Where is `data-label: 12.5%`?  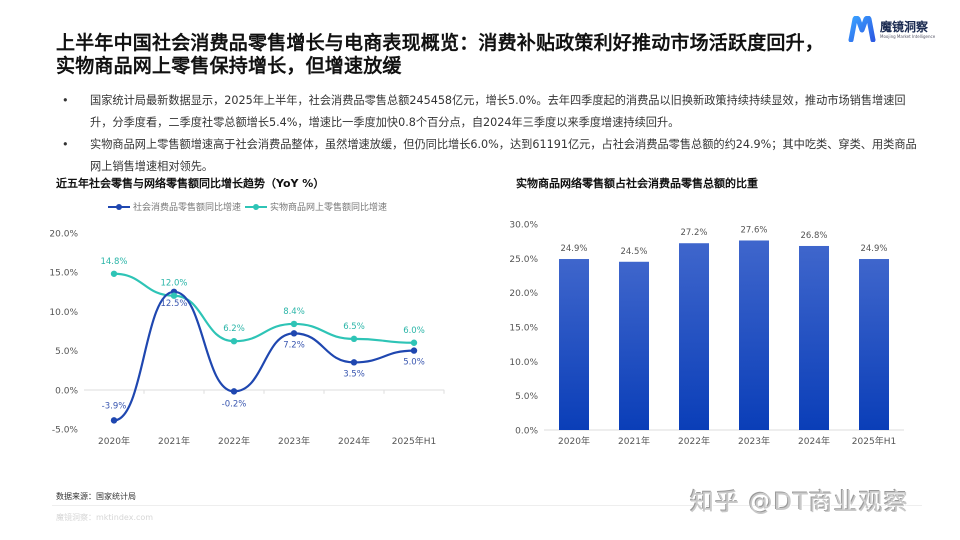 data-label: 12.5% is located at coordinates (173, 304).